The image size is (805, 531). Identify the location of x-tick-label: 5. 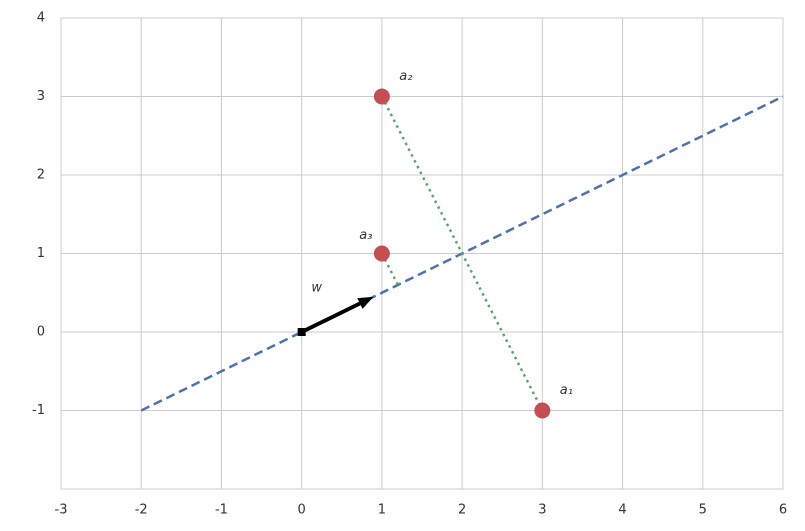
(703, 510).